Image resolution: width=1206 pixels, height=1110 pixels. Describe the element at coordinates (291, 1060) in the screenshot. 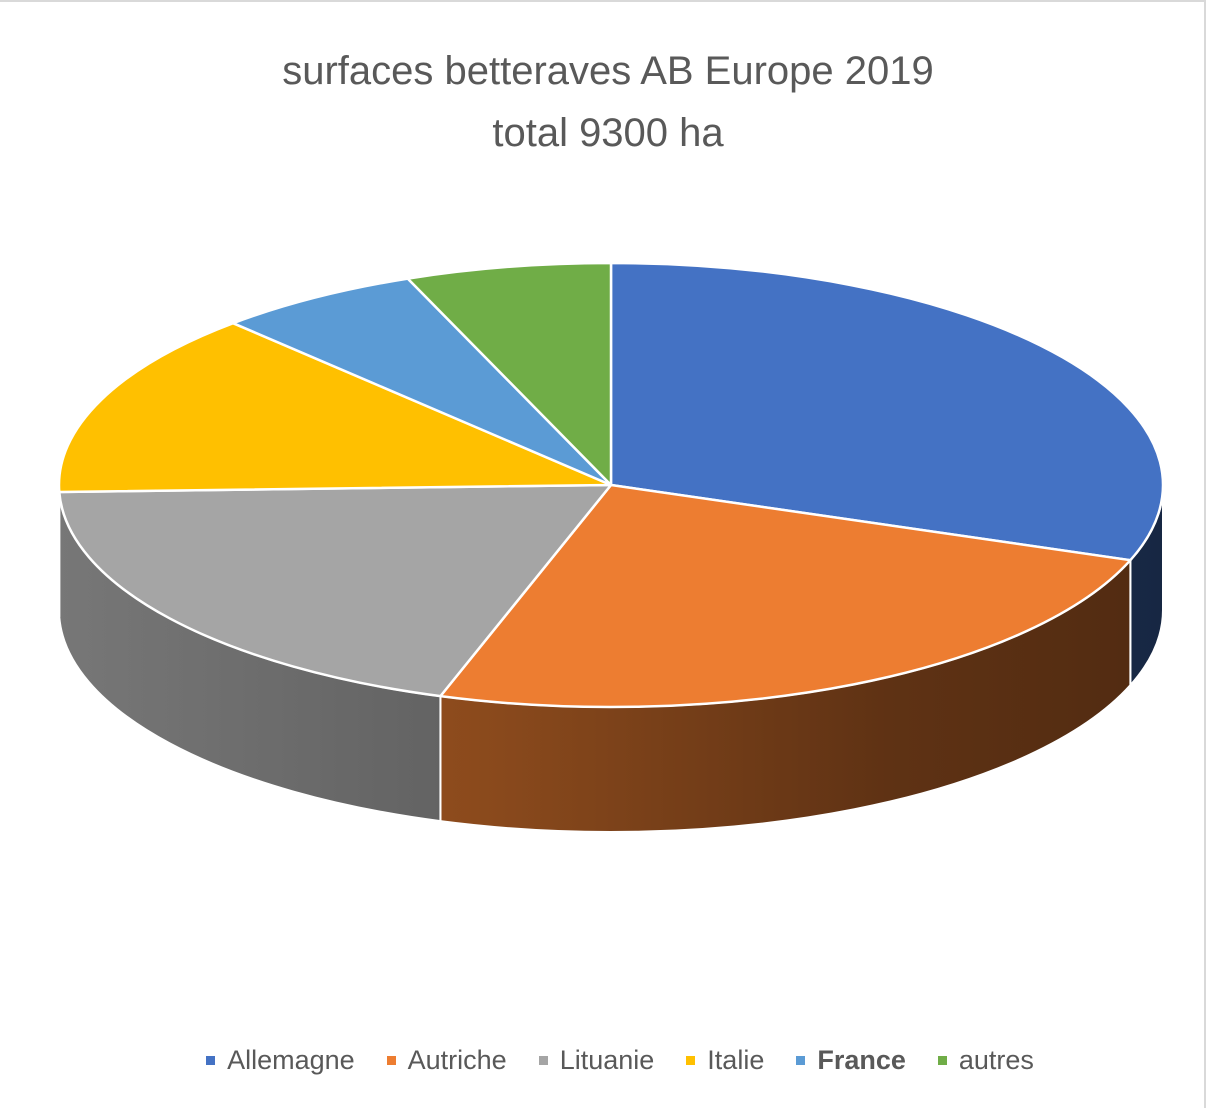

I see `legend-label-allemagne: Allemagne` at that location.